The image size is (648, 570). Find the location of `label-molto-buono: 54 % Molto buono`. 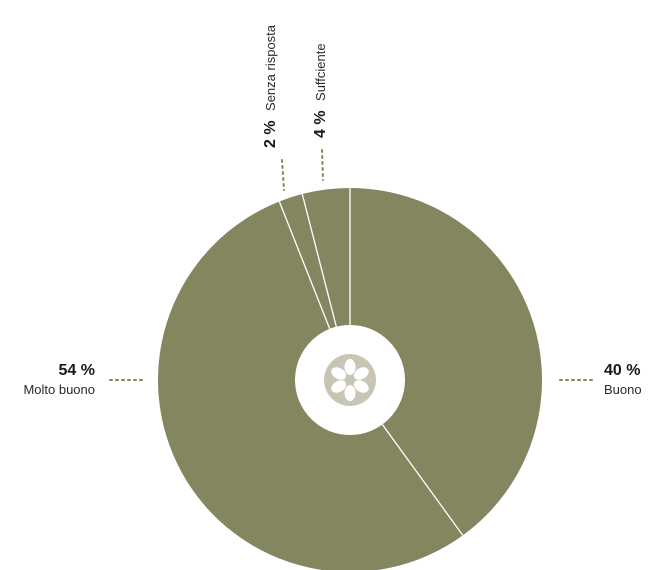

label-molto-buono: 54 % Molto buono is located at coordinates (84, 379).